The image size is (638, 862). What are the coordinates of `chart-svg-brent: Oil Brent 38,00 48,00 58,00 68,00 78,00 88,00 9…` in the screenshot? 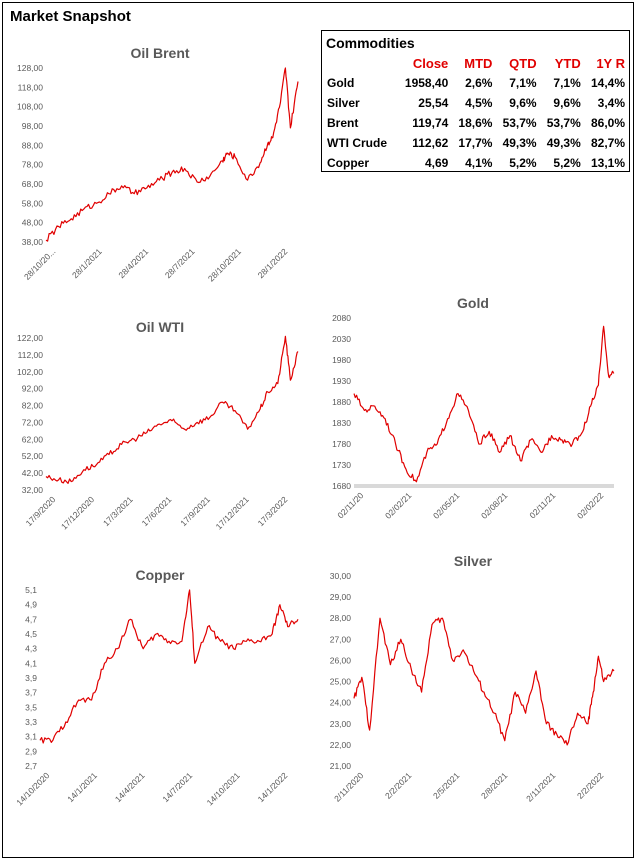 It's located at (158, 164).